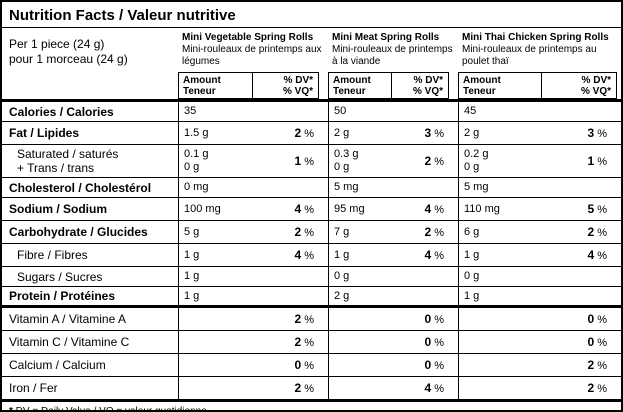 The height and width of the screenshot is (412, 623). I want to click on amount-value-line: 6 g, so click(472, 231).